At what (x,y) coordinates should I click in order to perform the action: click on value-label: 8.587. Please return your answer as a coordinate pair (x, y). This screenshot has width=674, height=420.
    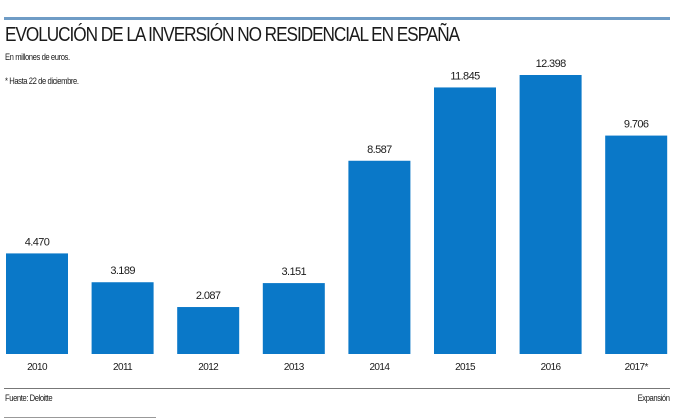
    Looking at the image, I should click on (379, 150).